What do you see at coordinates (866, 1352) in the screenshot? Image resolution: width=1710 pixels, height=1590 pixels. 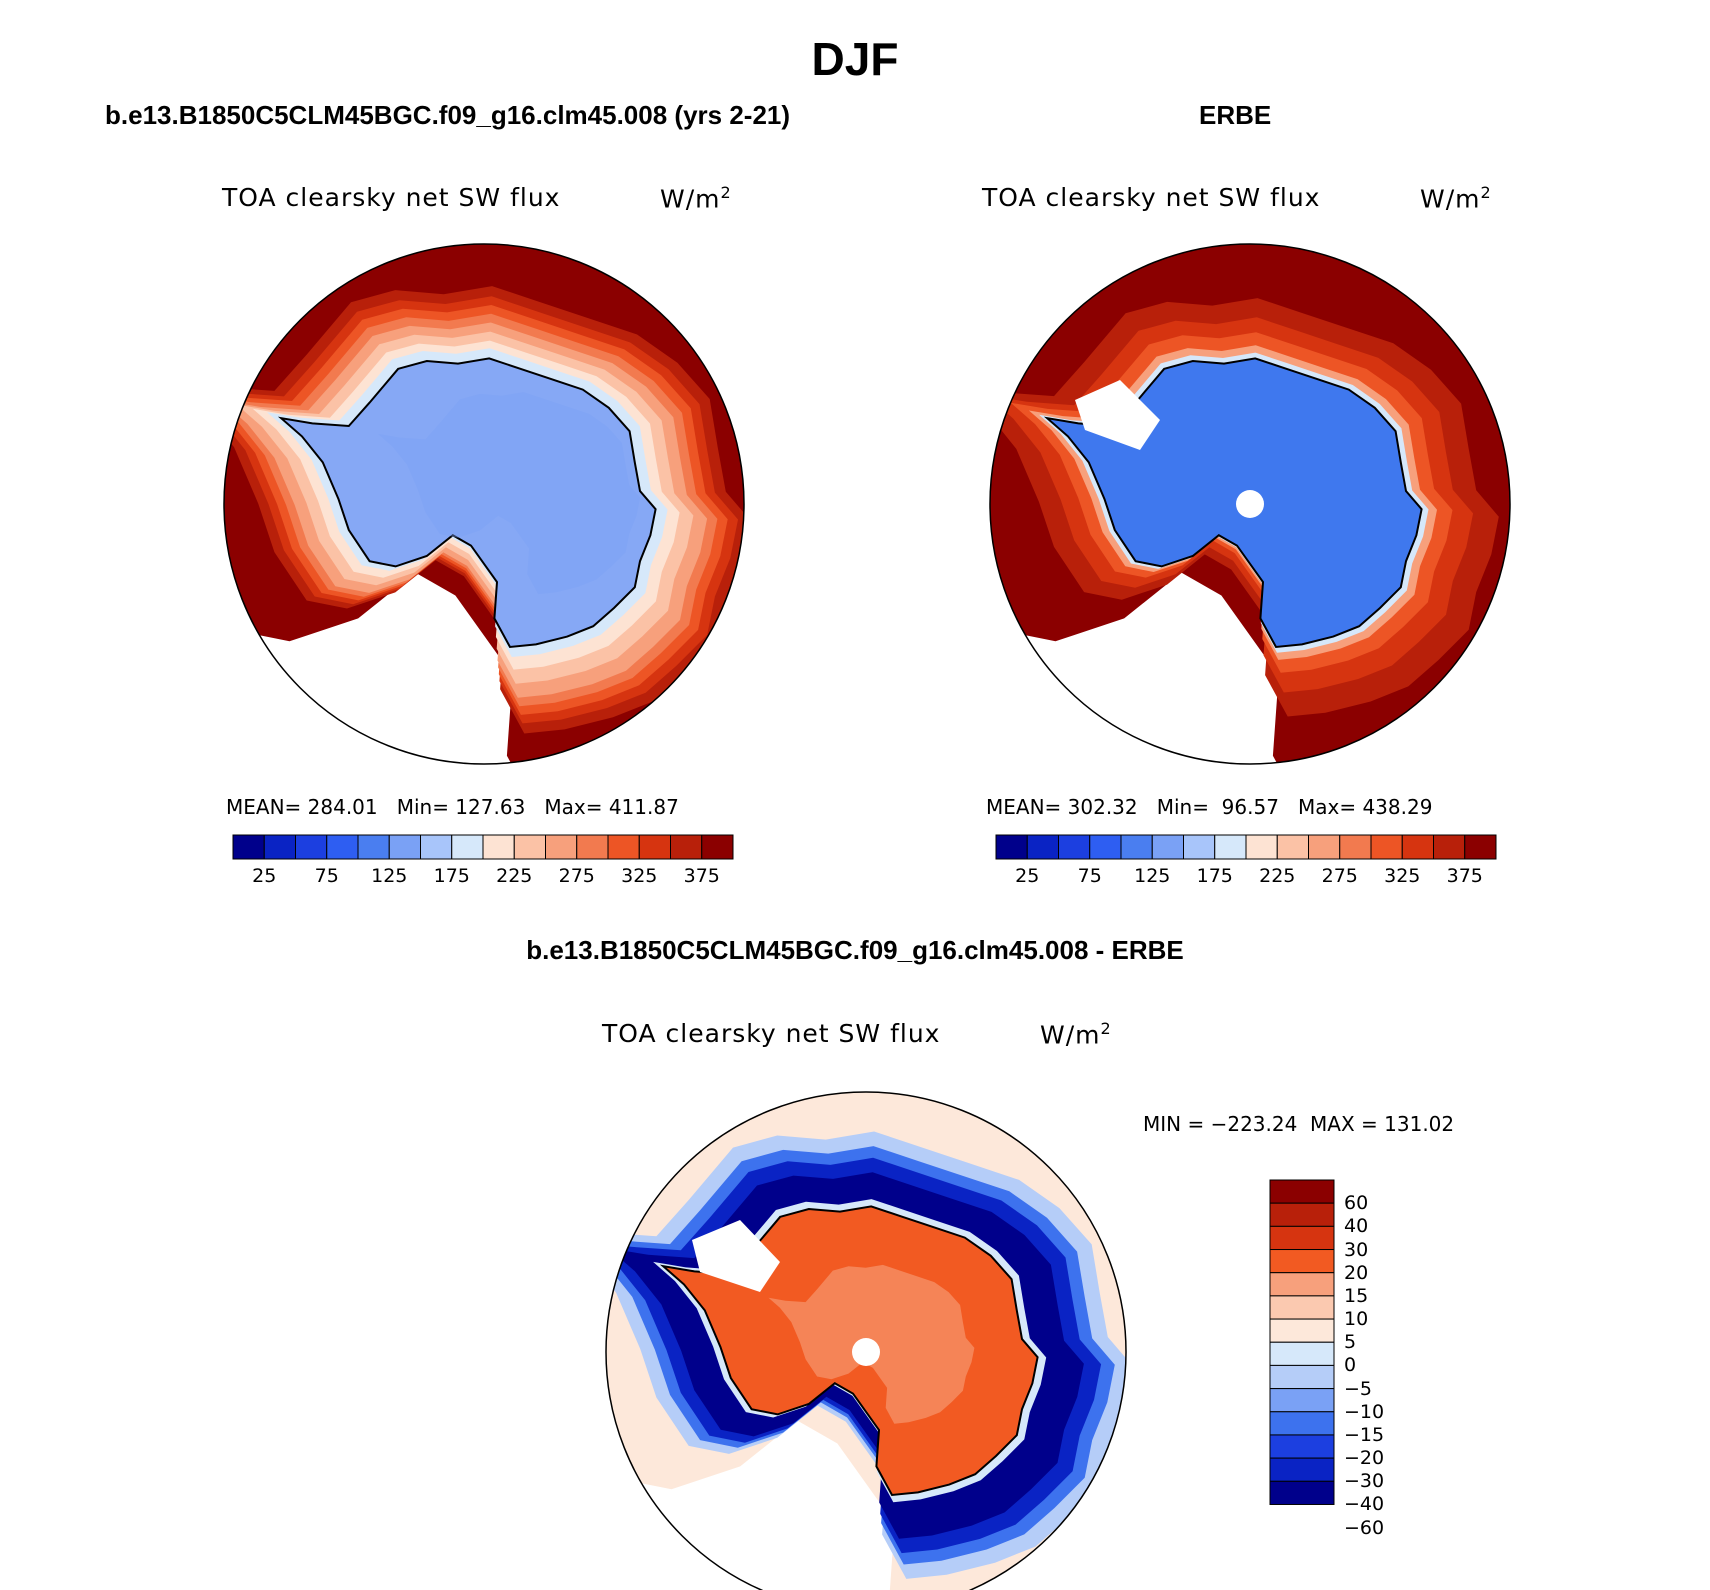 I see `diff-pole-missing` at bounding box center [866, 1352].